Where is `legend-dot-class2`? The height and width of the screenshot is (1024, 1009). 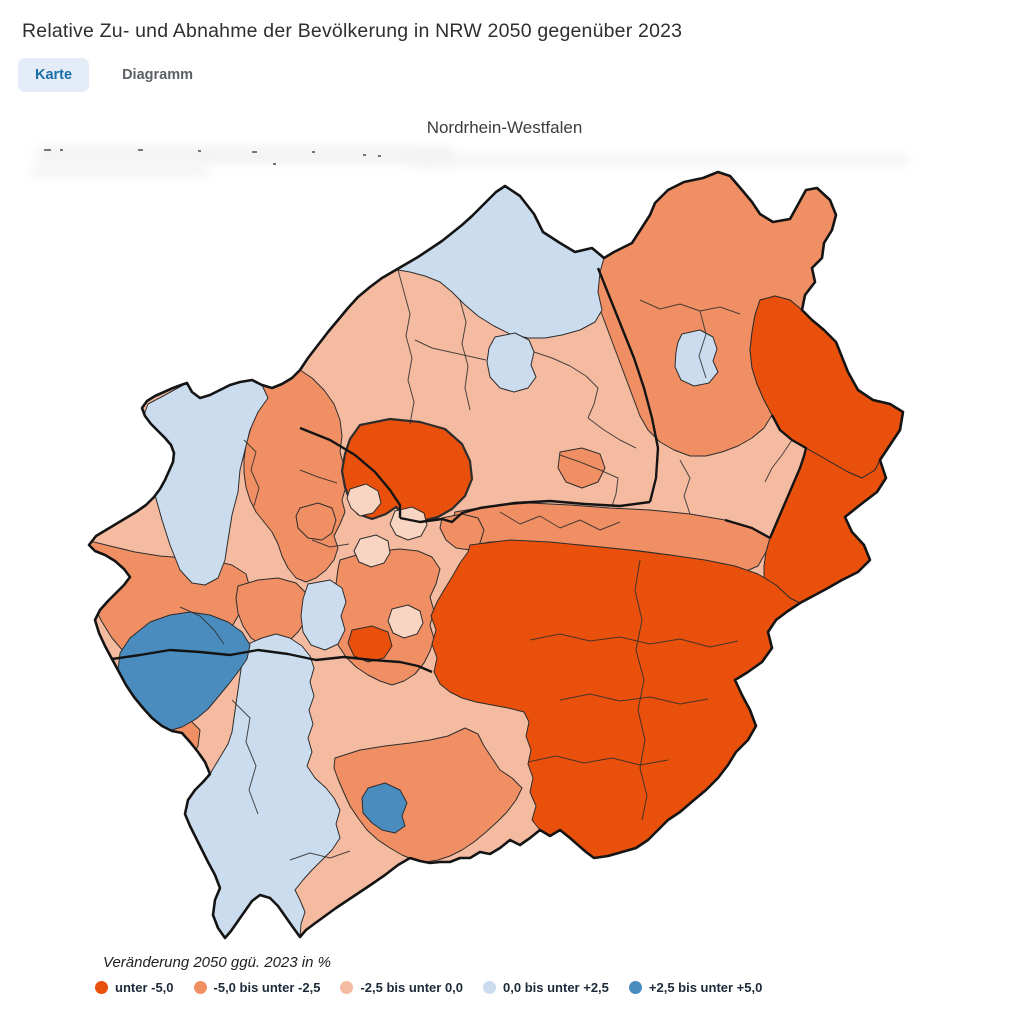 legend-dot-class2 is located at coordinates (200, 987).